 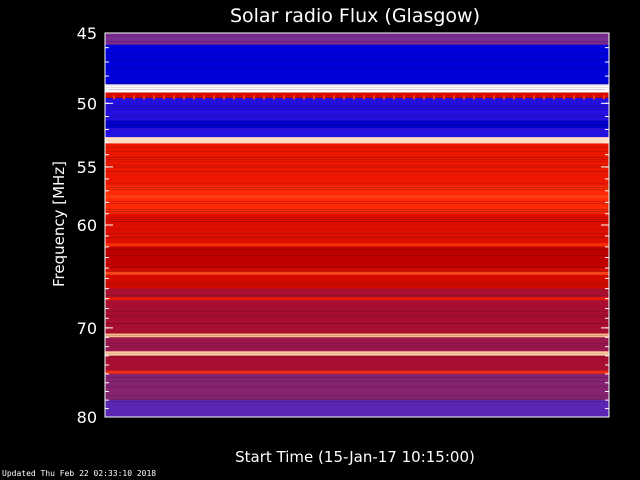 I want to click on chart-title: Solar radio Flux (Glasgow), so click(x=355, y=16).